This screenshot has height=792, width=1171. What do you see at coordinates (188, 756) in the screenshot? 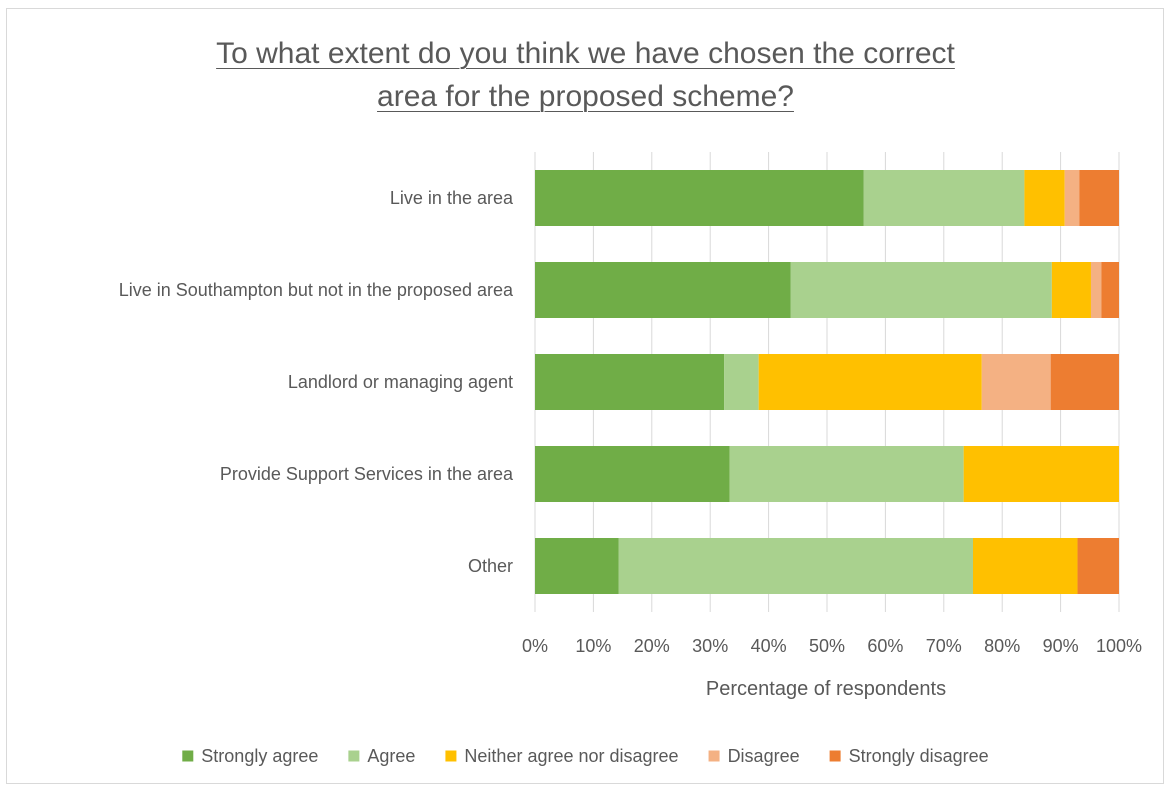
I see `legend-swatch-strongly-agree` at bounding box center [188, 756].